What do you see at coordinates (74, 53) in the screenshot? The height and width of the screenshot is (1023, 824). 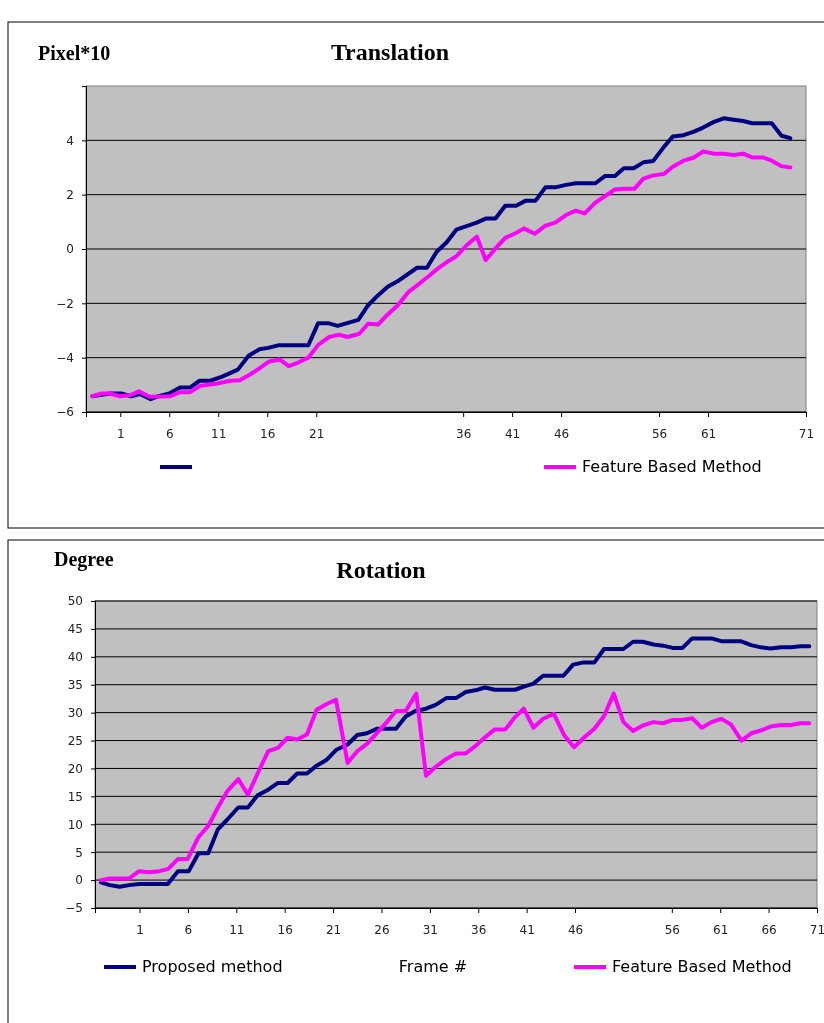 I see `y-axis-title: Pixel*10` at bounding box center [74, 53].